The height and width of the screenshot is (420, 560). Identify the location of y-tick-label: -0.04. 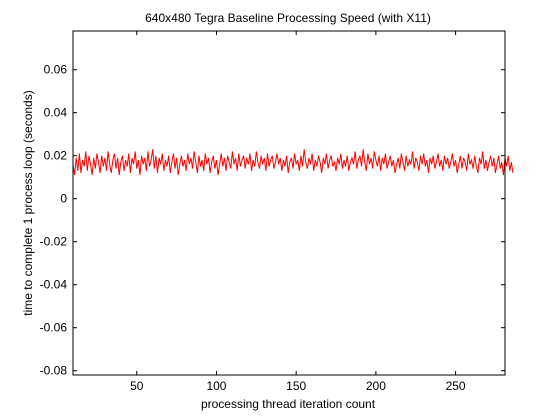
(54, 285).